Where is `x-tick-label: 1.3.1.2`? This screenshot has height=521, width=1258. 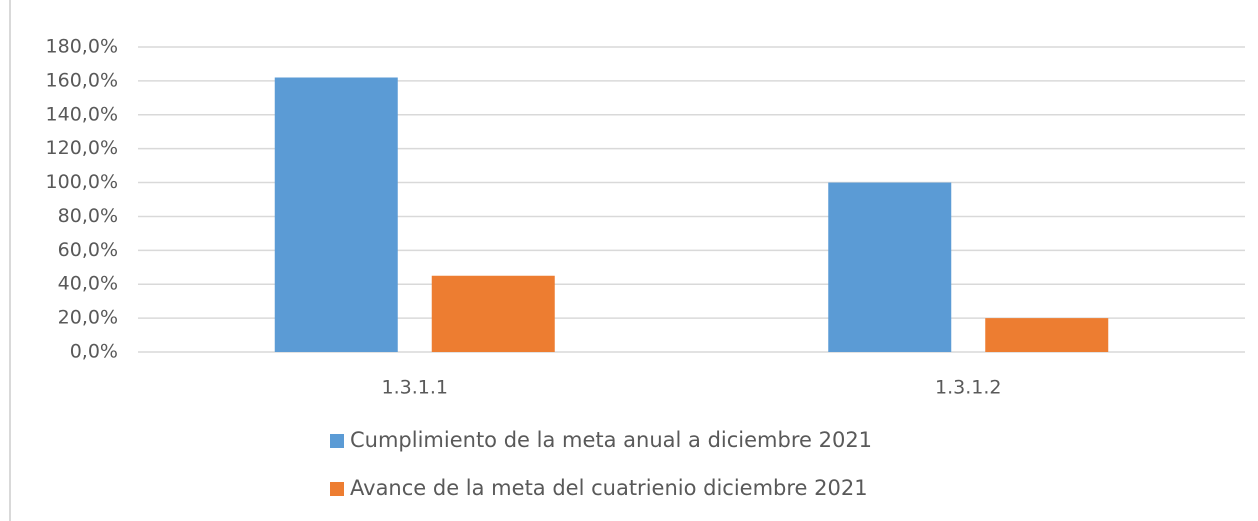 x-tick-label: 1.3.1.2 is located at coordinates (968, 388).